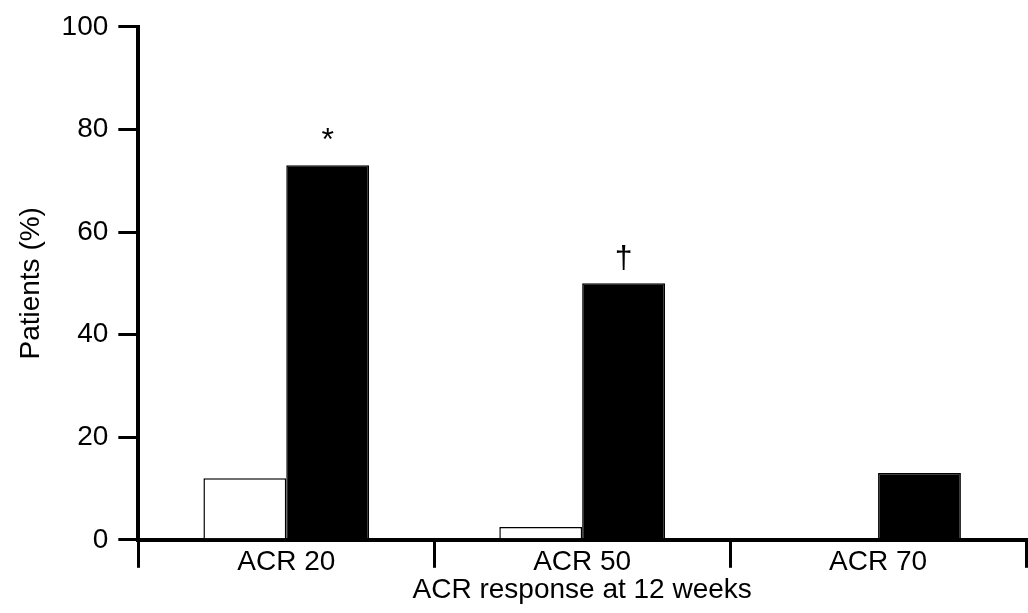 The image size is (1028, 613). I want to click on y-tick-label: 80, so click(93, 128).